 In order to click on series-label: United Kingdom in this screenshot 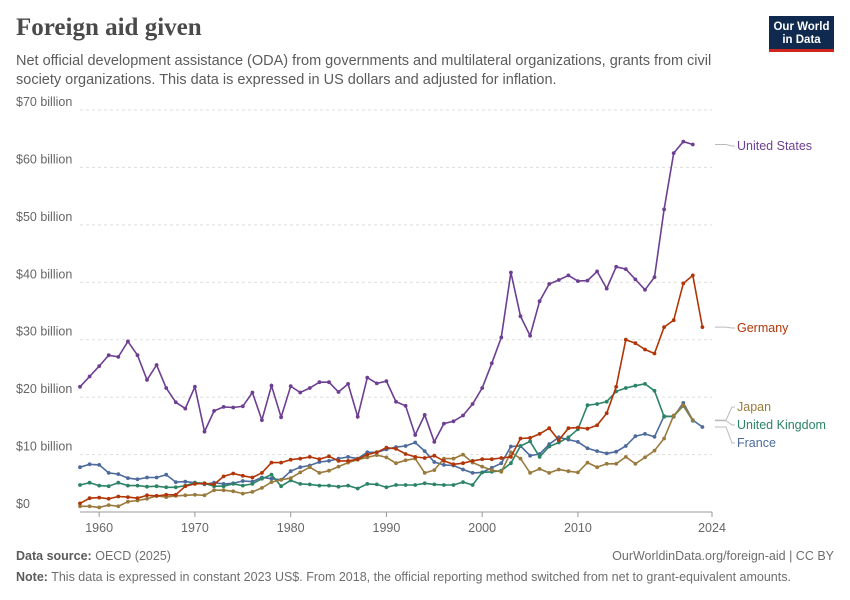, I will do `click(781, 425)`.